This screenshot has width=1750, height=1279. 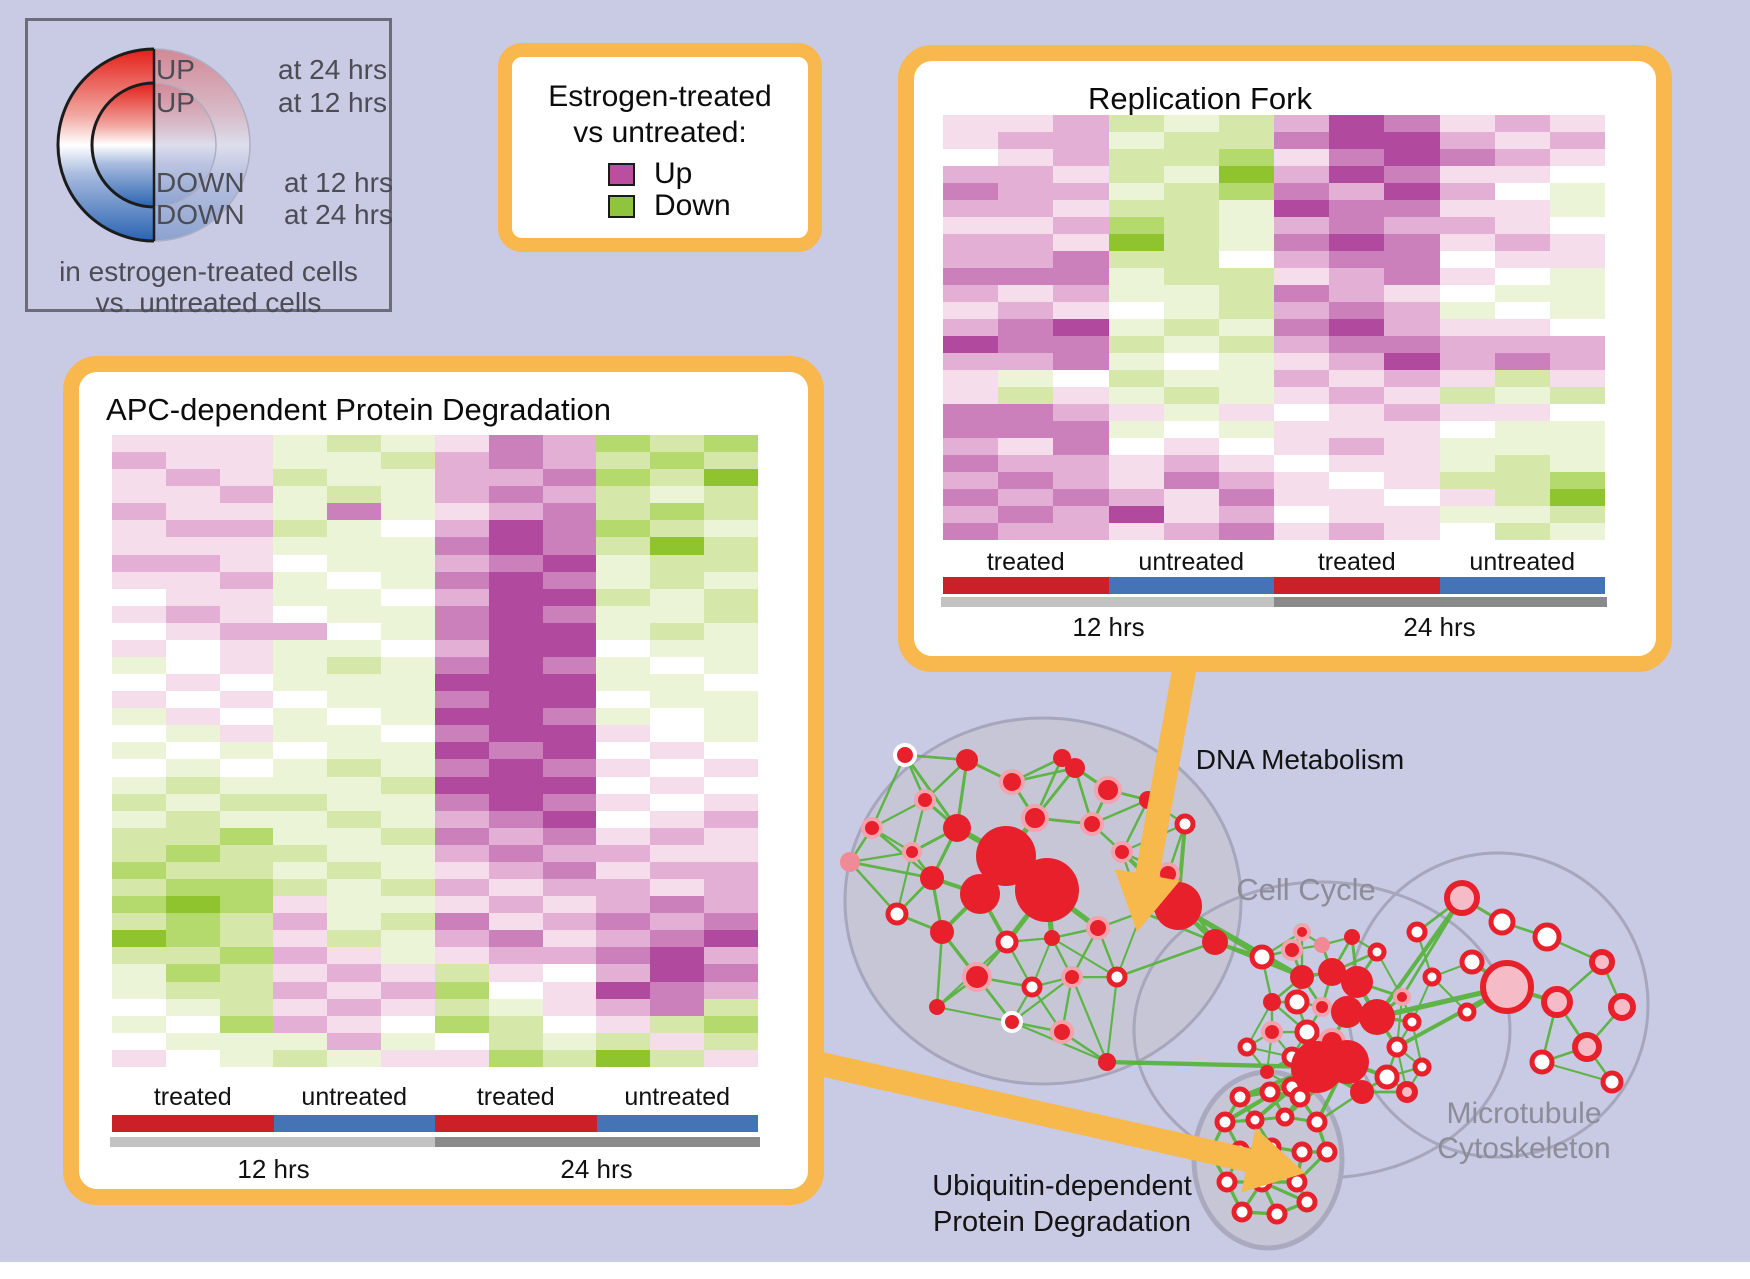 I want to click on ring-legend-down24-dir: DOWN, so click(x=200, y=214).